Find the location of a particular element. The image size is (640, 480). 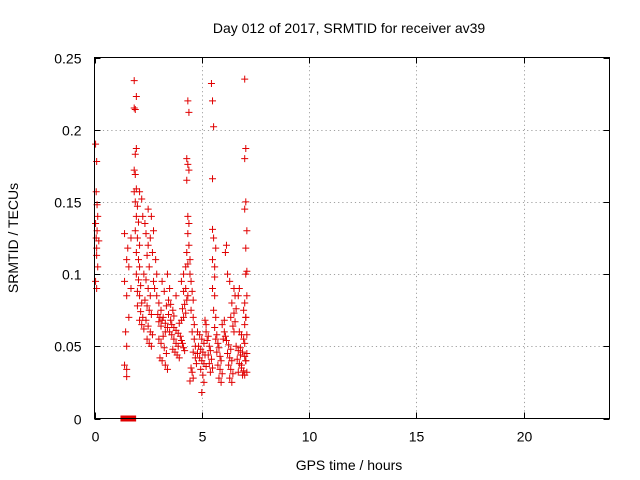

y-tick-label: 0.05 is located at coordinates (67, 347).